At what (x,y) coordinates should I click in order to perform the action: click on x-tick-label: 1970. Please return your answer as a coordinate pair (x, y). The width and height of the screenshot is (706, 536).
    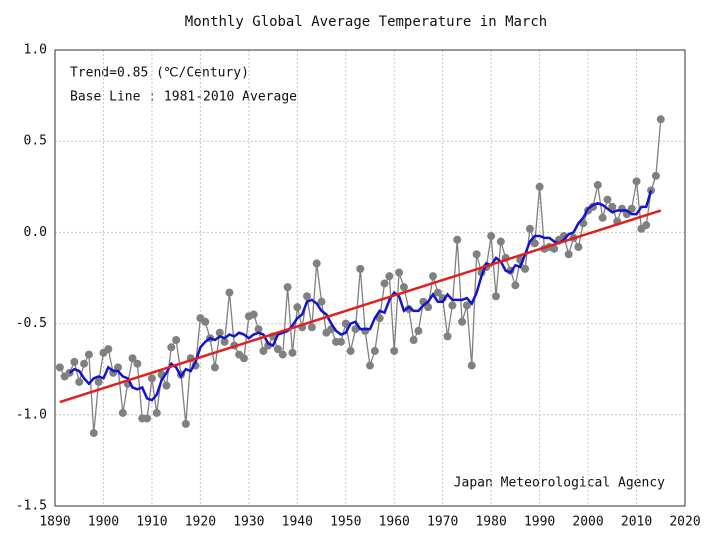
    Looking at the image, I should click on (442, 522).